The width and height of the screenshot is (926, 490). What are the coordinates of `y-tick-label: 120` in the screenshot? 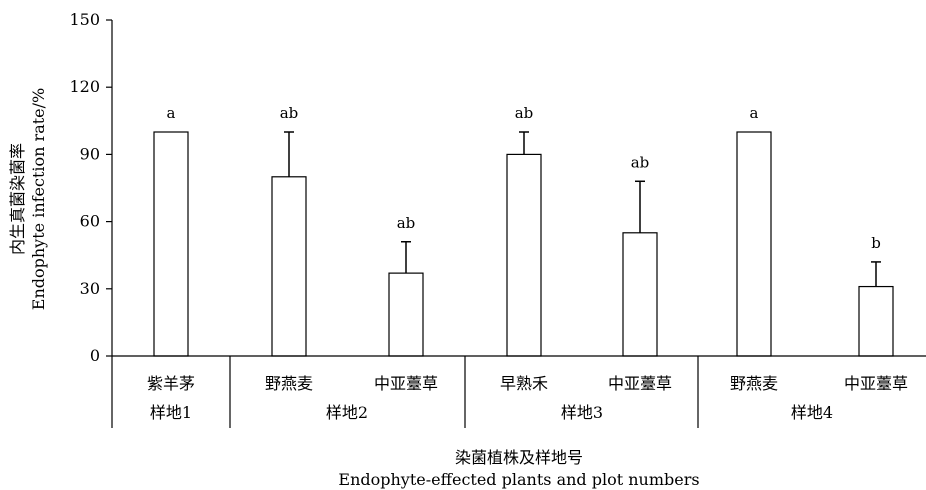 It's located at (84, 86).